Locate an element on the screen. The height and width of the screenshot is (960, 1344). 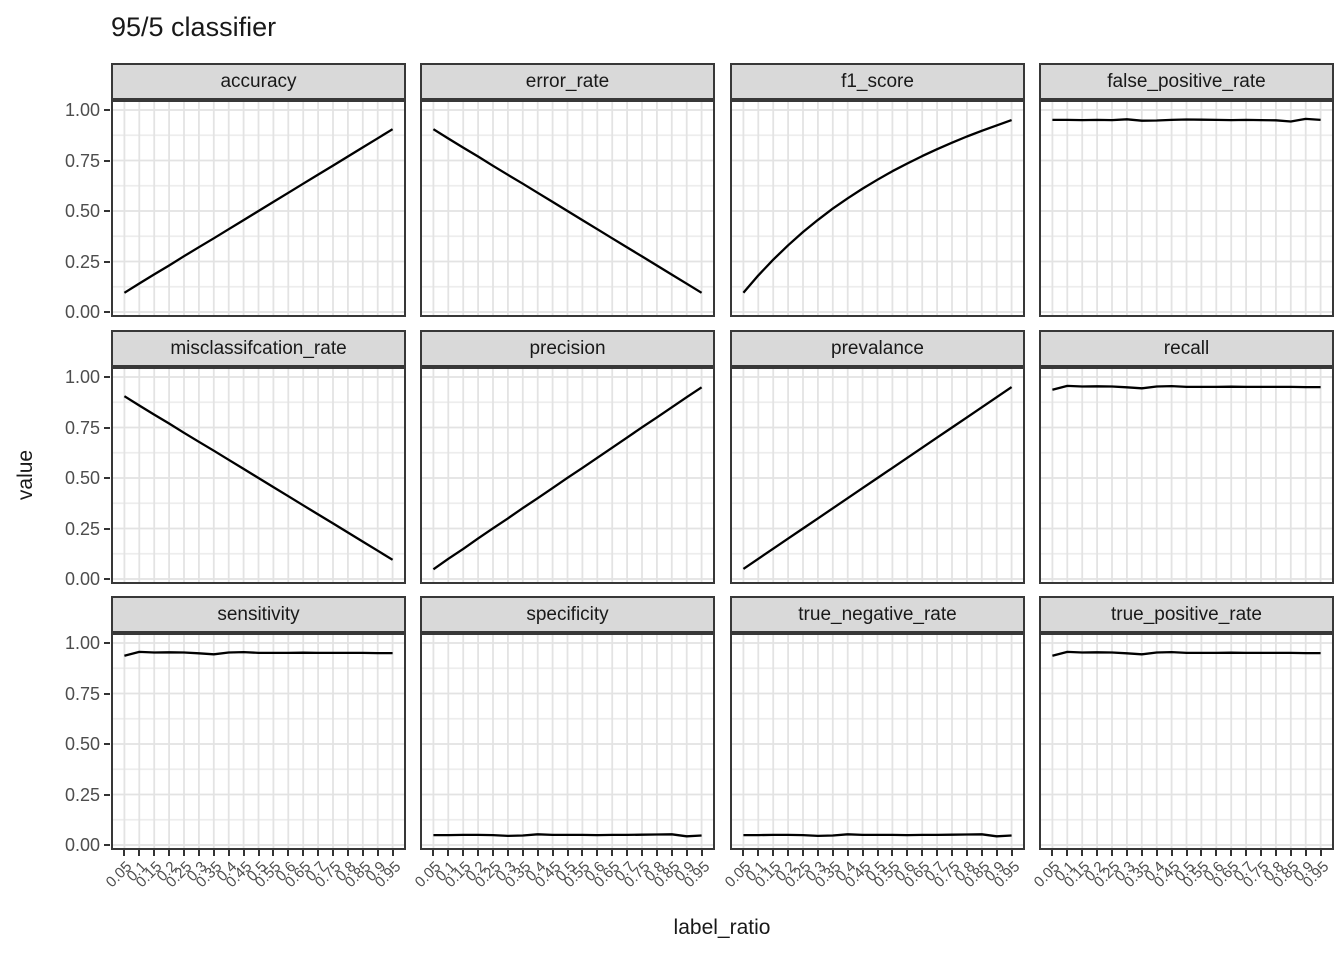
y-tick-label: 0.75 is located at coordinates (82, 160).